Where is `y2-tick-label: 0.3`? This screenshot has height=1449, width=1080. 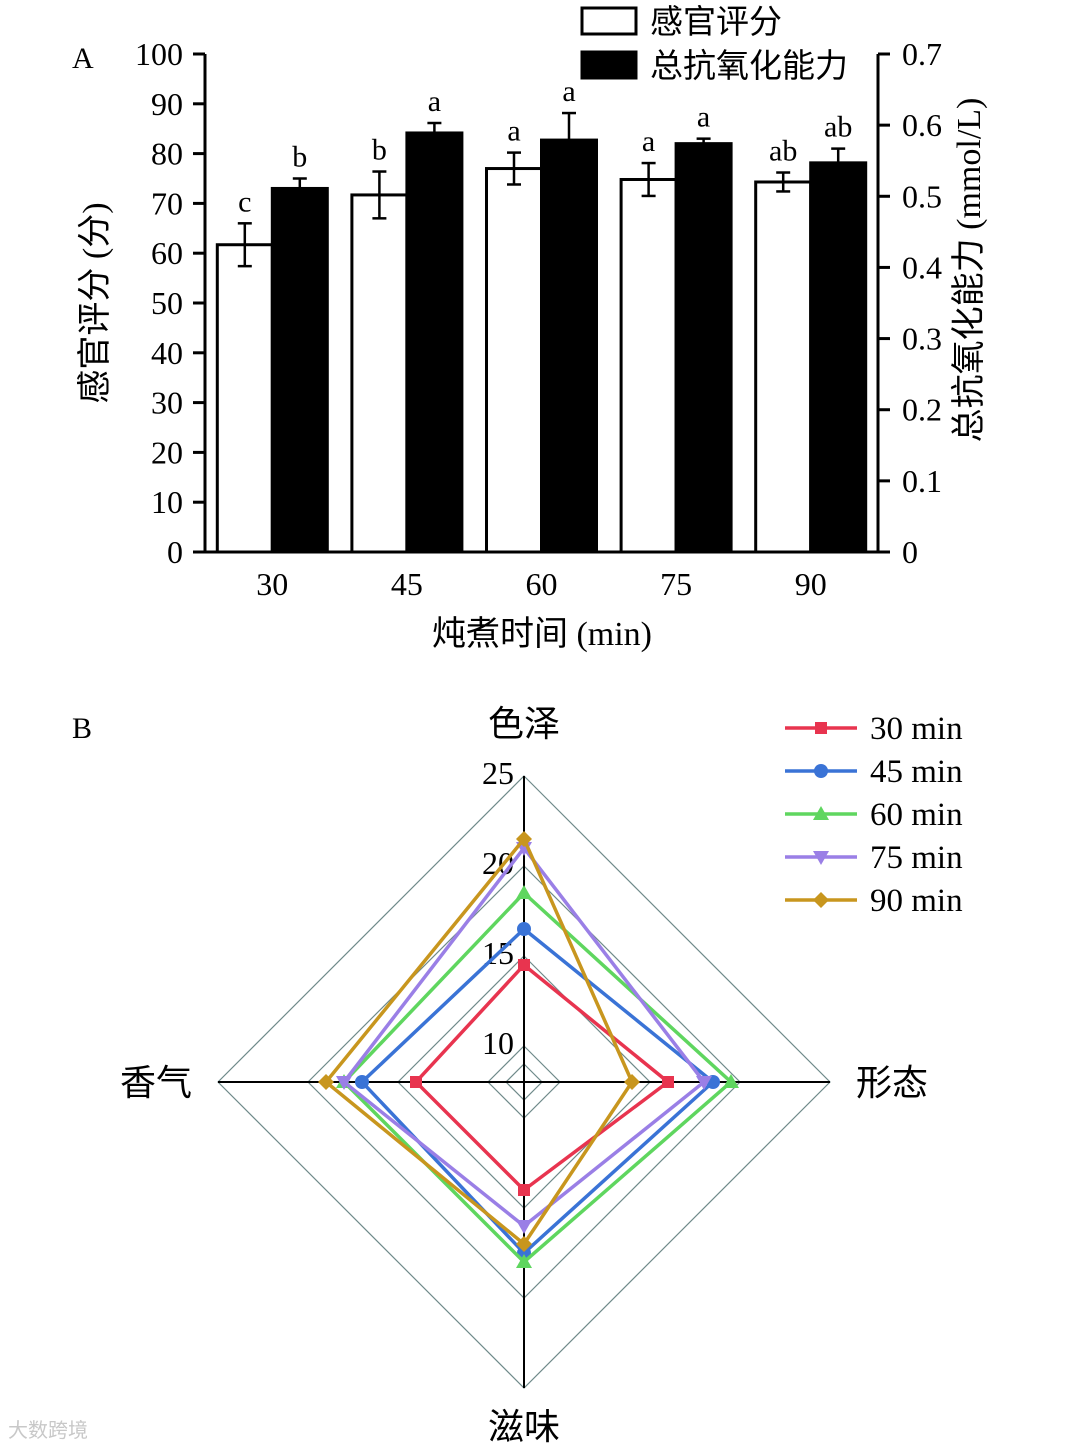
y2-tick-label: 0.3 is located at coordinates (922, 339).